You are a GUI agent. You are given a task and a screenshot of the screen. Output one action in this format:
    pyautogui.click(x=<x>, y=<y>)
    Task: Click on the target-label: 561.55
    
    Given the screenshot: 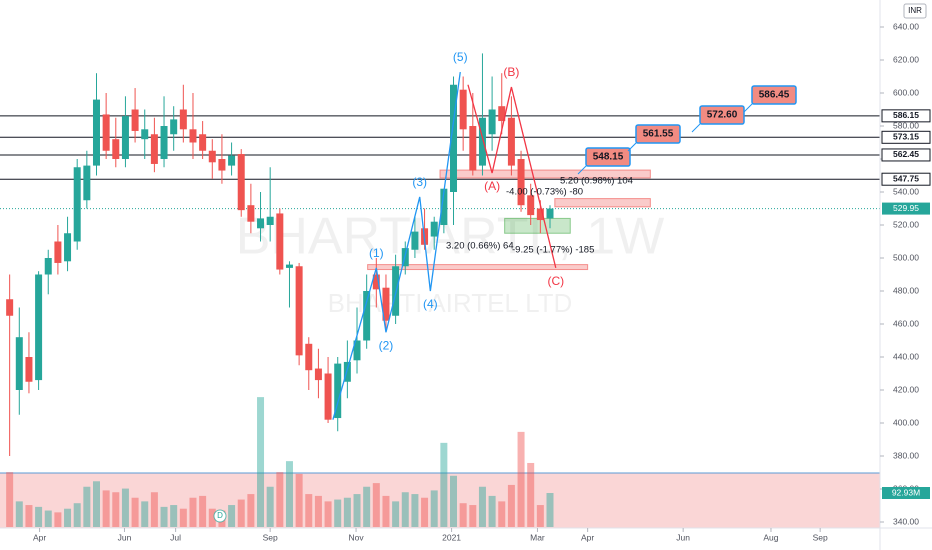 What is the action you would take?
    pyautogui.click(x=658, y=134)
    